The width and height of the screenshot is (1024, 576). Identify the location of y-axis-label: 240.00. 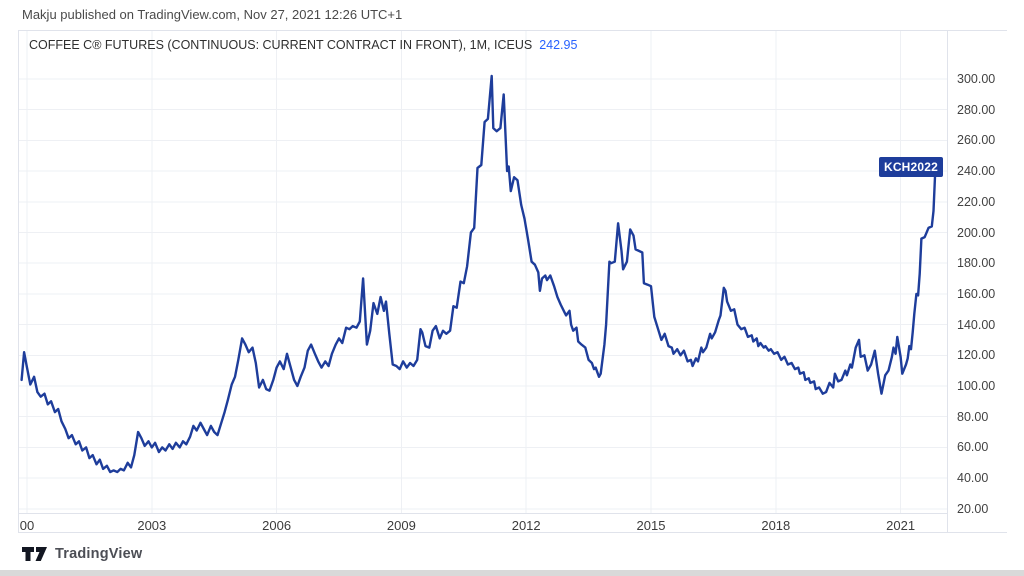
(976, 171).